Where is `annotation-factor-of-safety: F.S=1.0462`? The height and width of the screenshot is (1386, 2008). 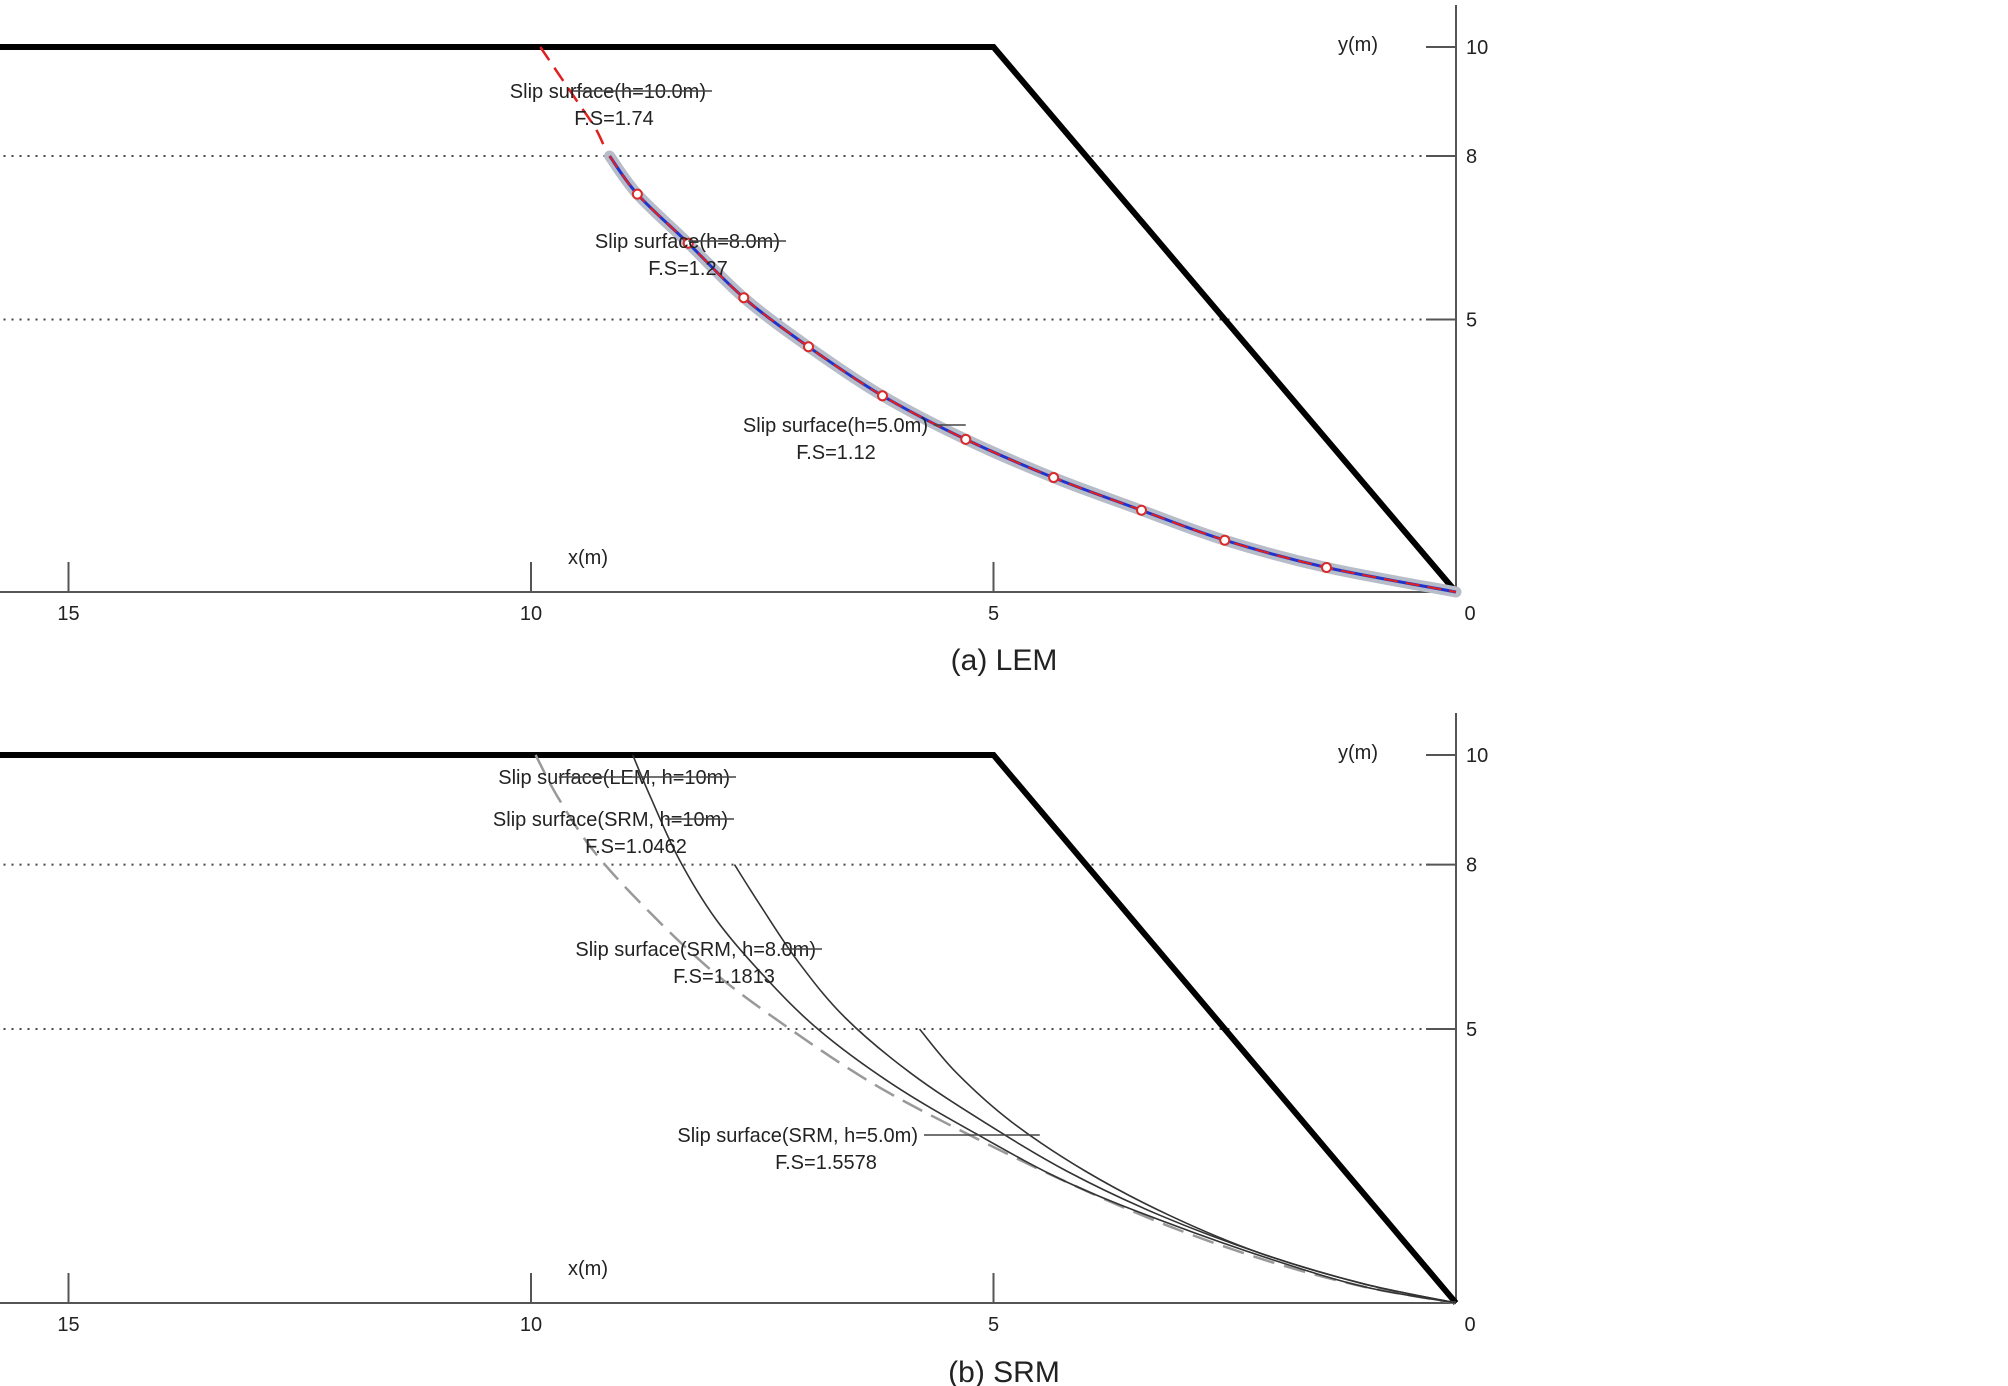 annotation-factor-of-safety: F.S=1.0462 is located at coordinates (636, 847).